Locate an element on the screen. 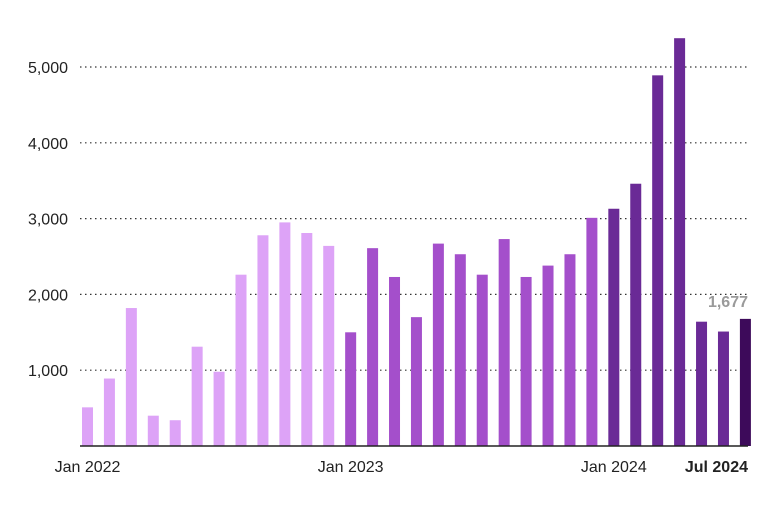 Image resolution: width=770 pixels, height=505 pixels. y-tick-label: 1,000 is located at coordinates (48, 371).